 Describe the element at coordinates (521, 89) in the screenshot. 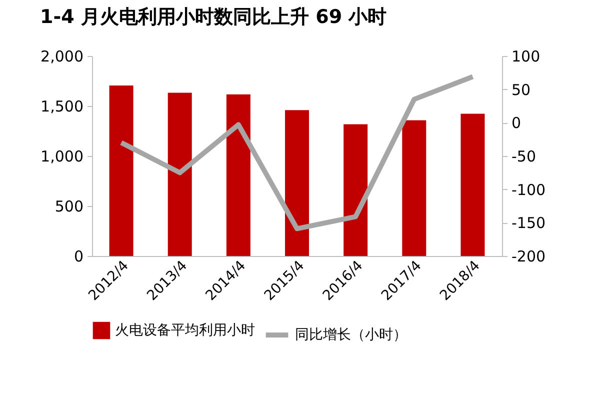

I see `y2-tick-label: 50` at that location.